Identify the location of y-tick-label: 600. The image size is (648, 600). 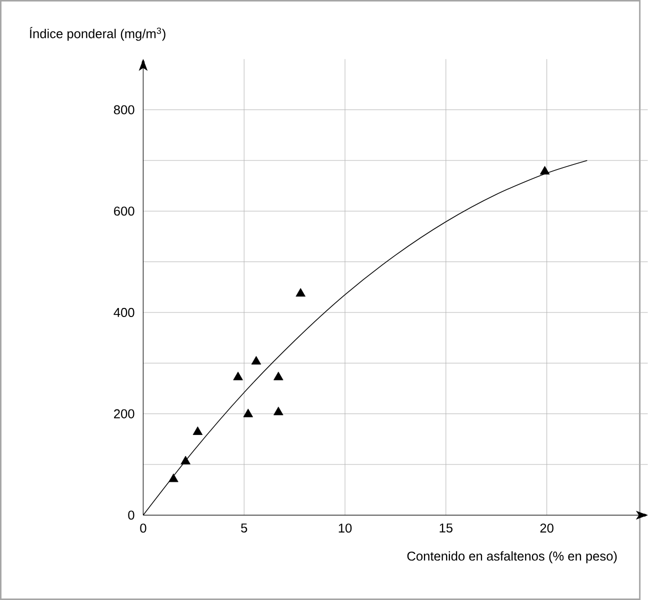
(124, 211).